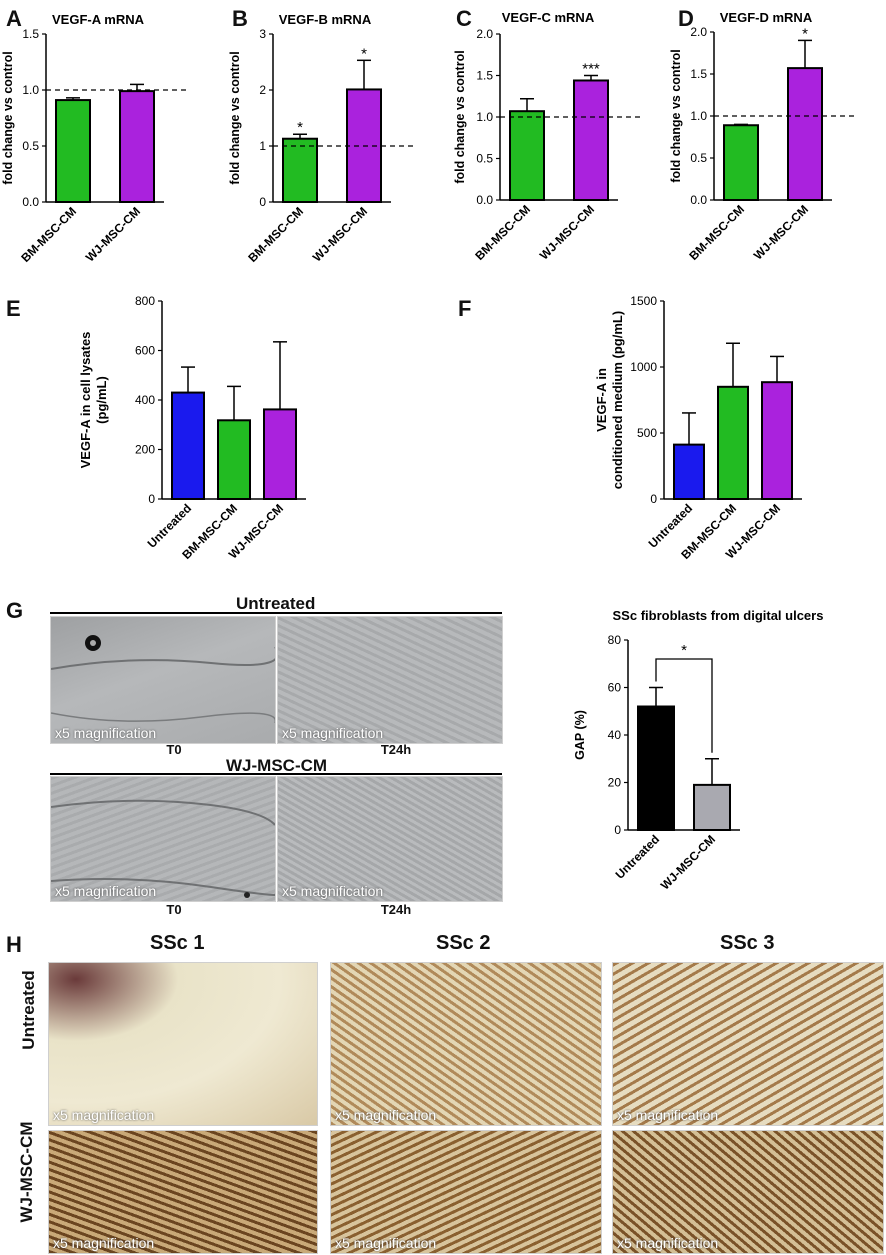  Describe the element at coordinates (466, 1192) in the screenshot. I see `h-ssc2-treated-photo: x5 magnification` at that location.